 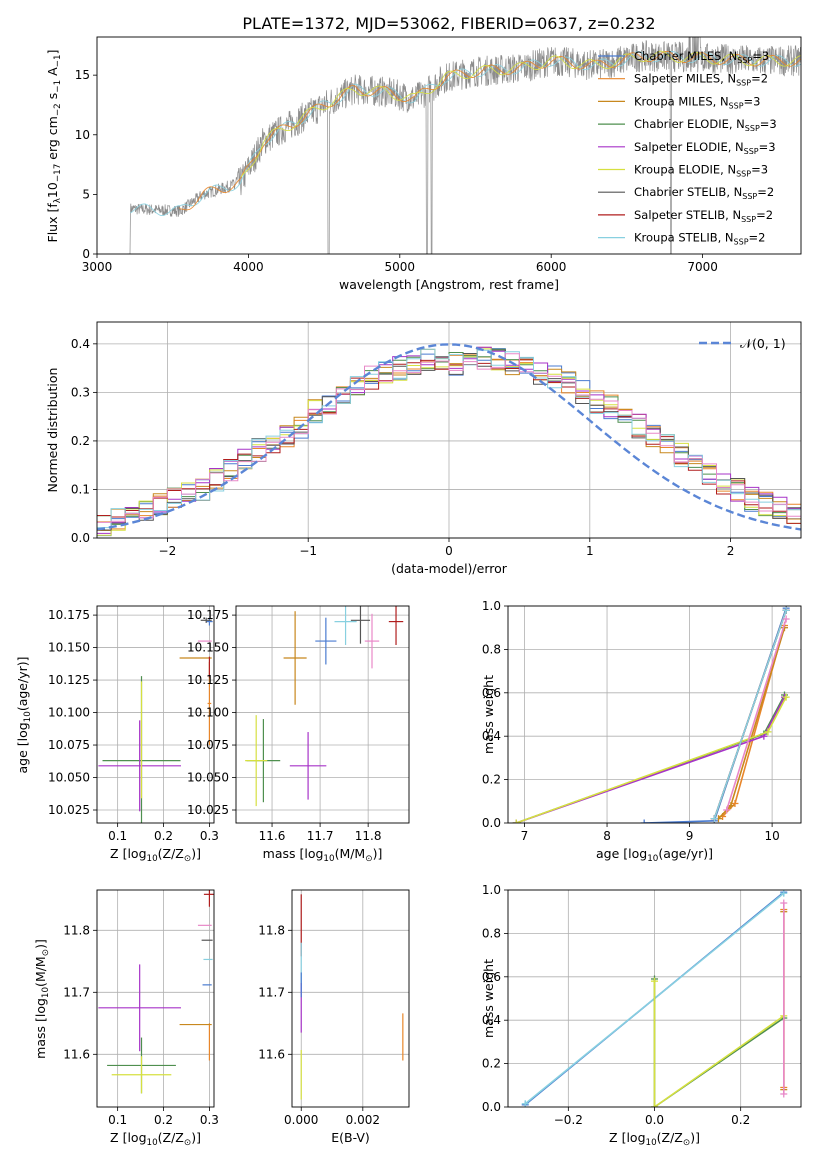 I want to click on x-tick-label: 9, so click(x=690, y=836).